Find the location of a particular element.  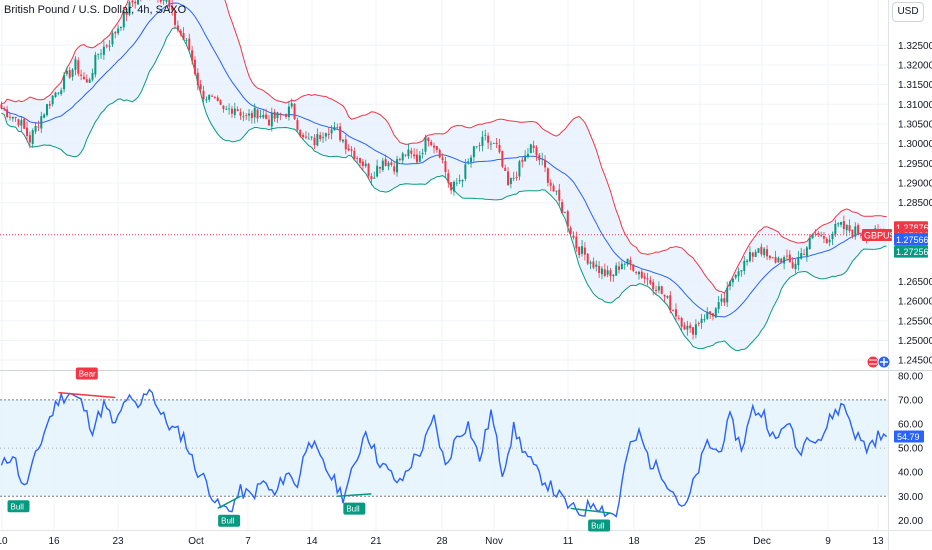

rsi-axis: 80.00 70.00 60.00 50.00 40.00 30.00 20.00 54.79 is located at coordinates (909, 449).